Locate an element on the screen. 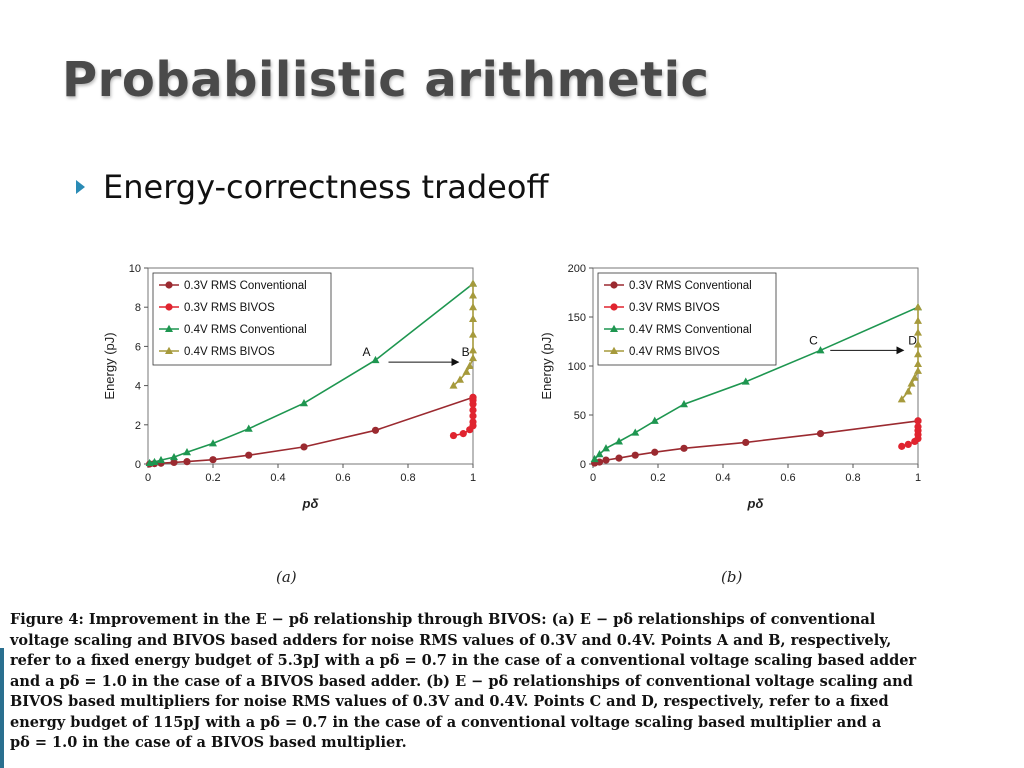  point-annotation: C is located at coordinates (813, 340).